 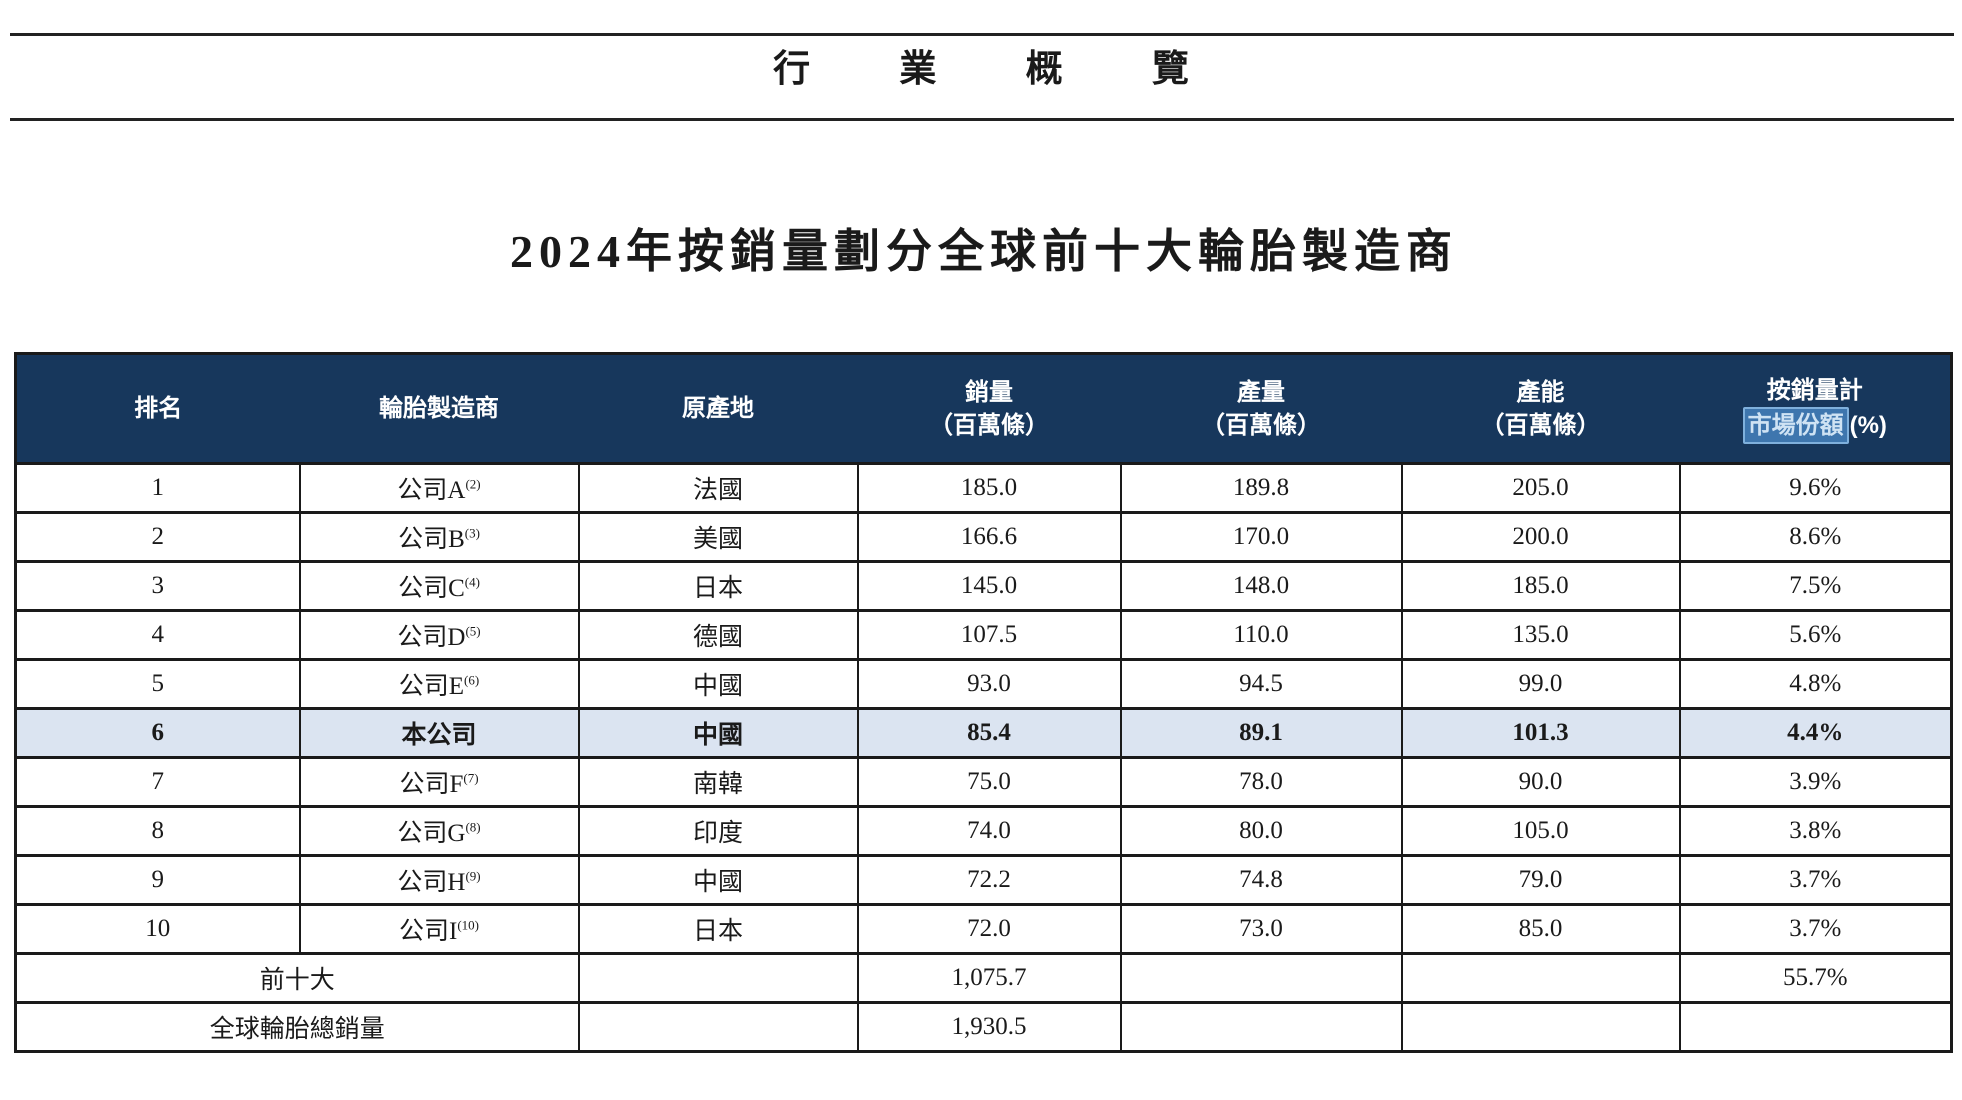 What do you see at coordinates (1540, 684) in the screenshot?
I see `capacity-cell: 99.0` at bounding box center [1540, 684].